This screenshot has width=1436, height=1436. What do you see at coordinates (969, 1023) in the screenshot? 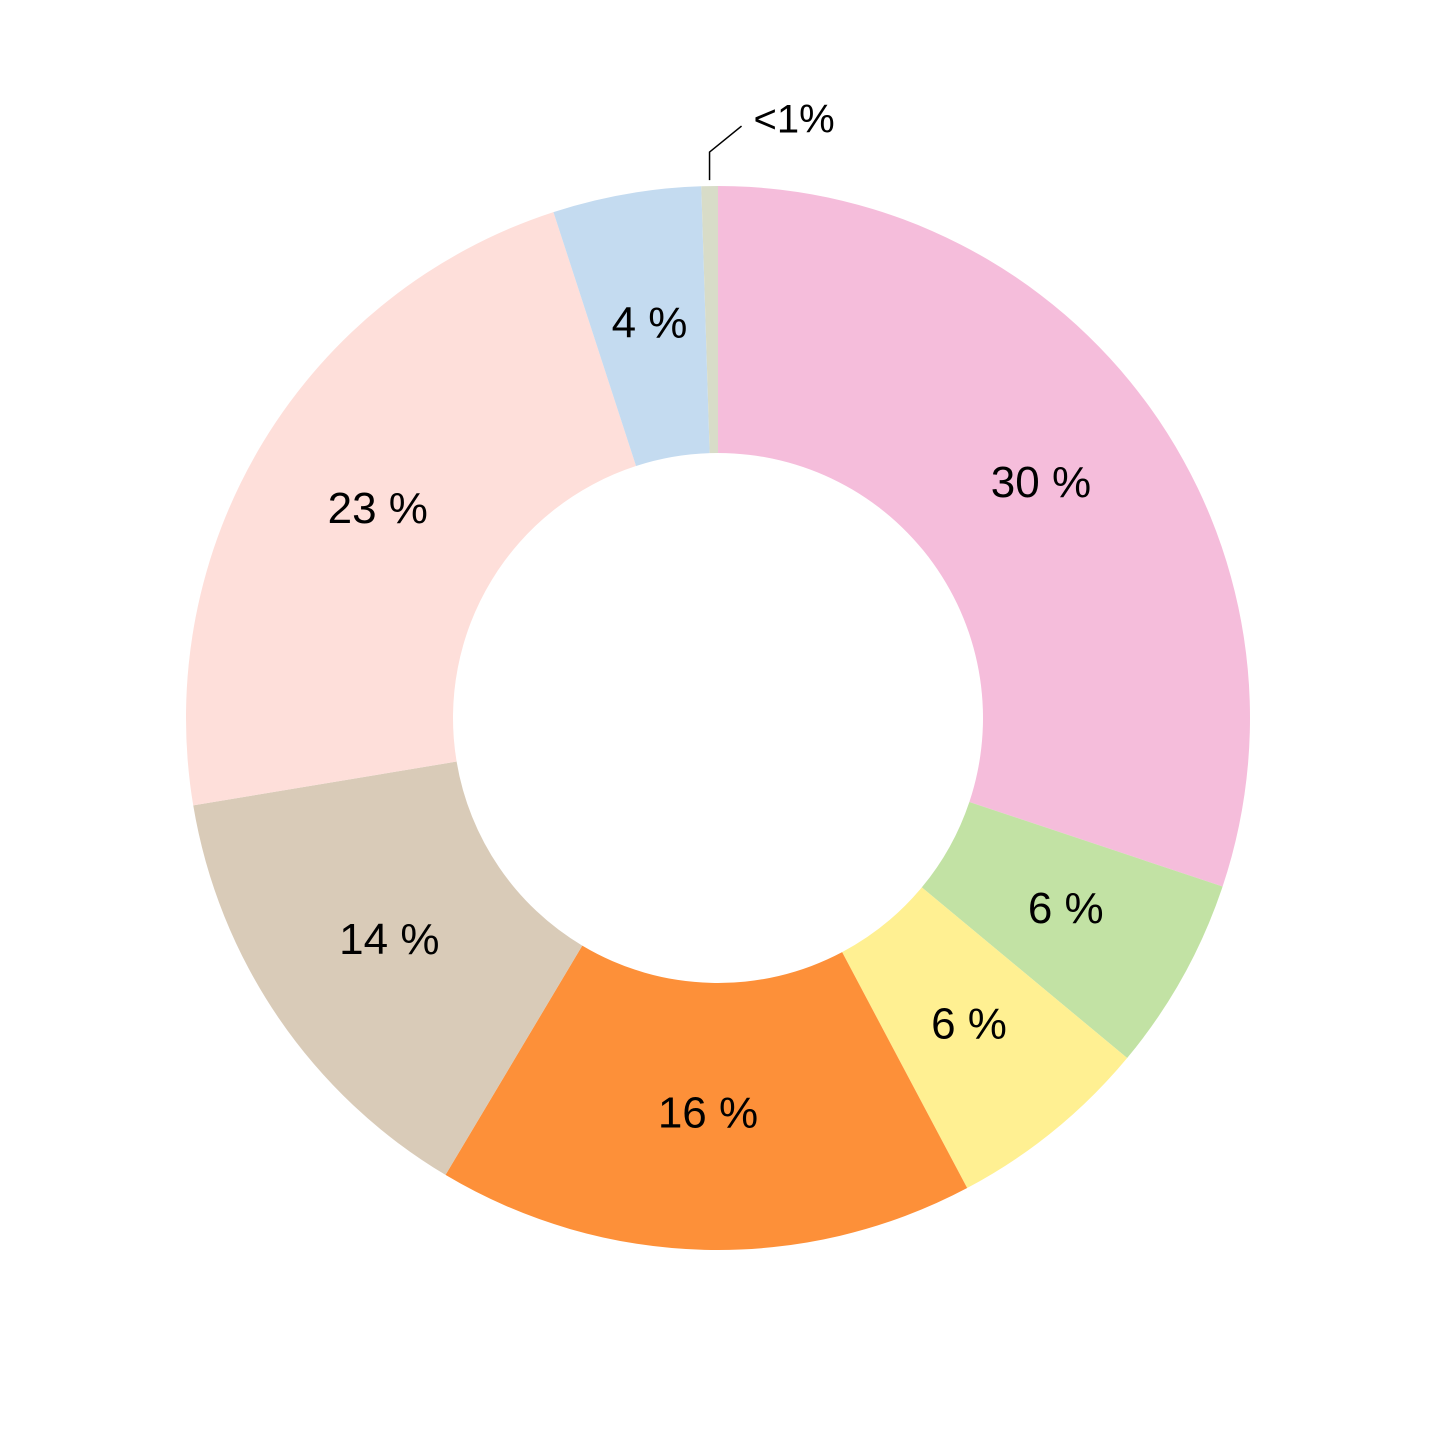
I see `slice-label-2: 6 %` at bounding box center [969, 1023].